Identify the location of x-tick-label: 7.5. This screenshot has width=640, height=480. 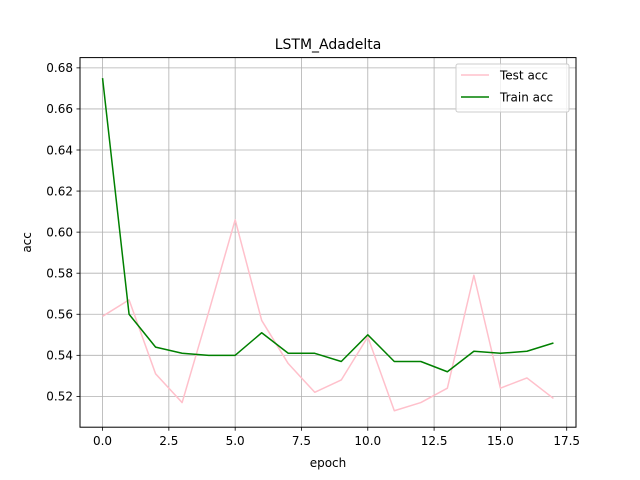
(301, 441).